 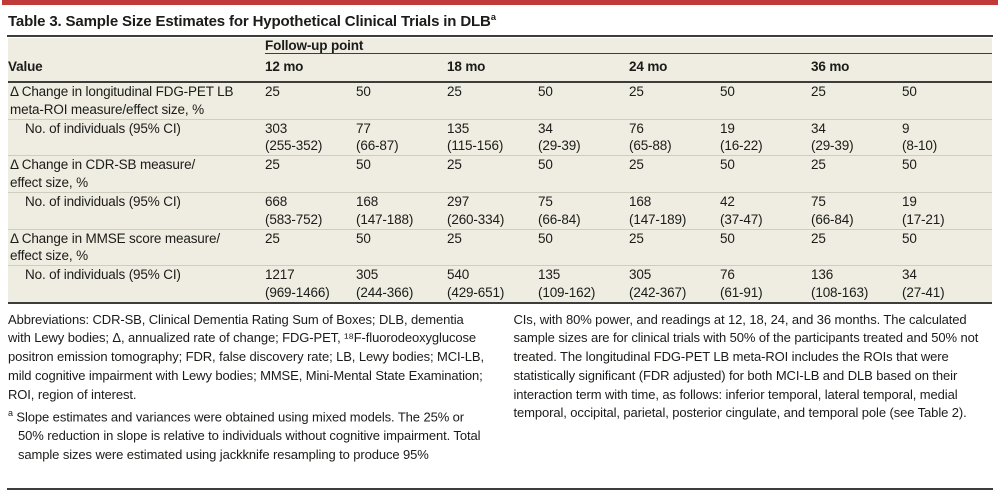 What do you see at coordinates (401, 284) in the screenshot?
I see `table-cell: 305 (244-366)` at bounding box center [401, 284].